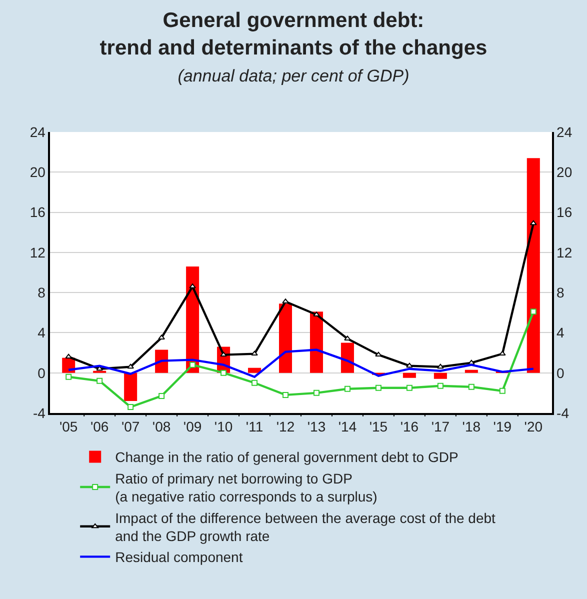 Image resolution: width=587 pixels, height=599 pixels. I want to click on y2-tick-label: 24, so click(564, 132).